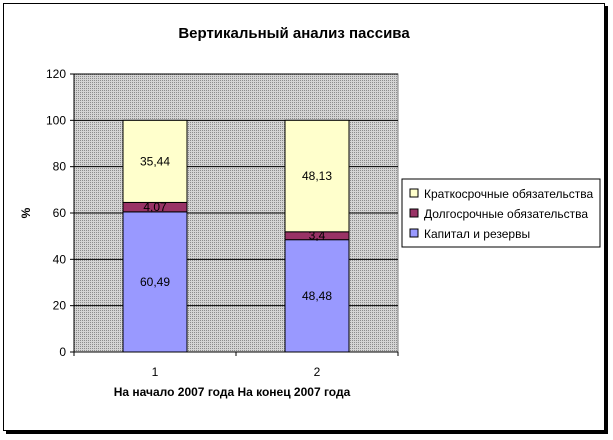 Image resolution: width=613 pixels, height=440 pixels. I want to click on y-tick-label: 100, so click(56, 120).